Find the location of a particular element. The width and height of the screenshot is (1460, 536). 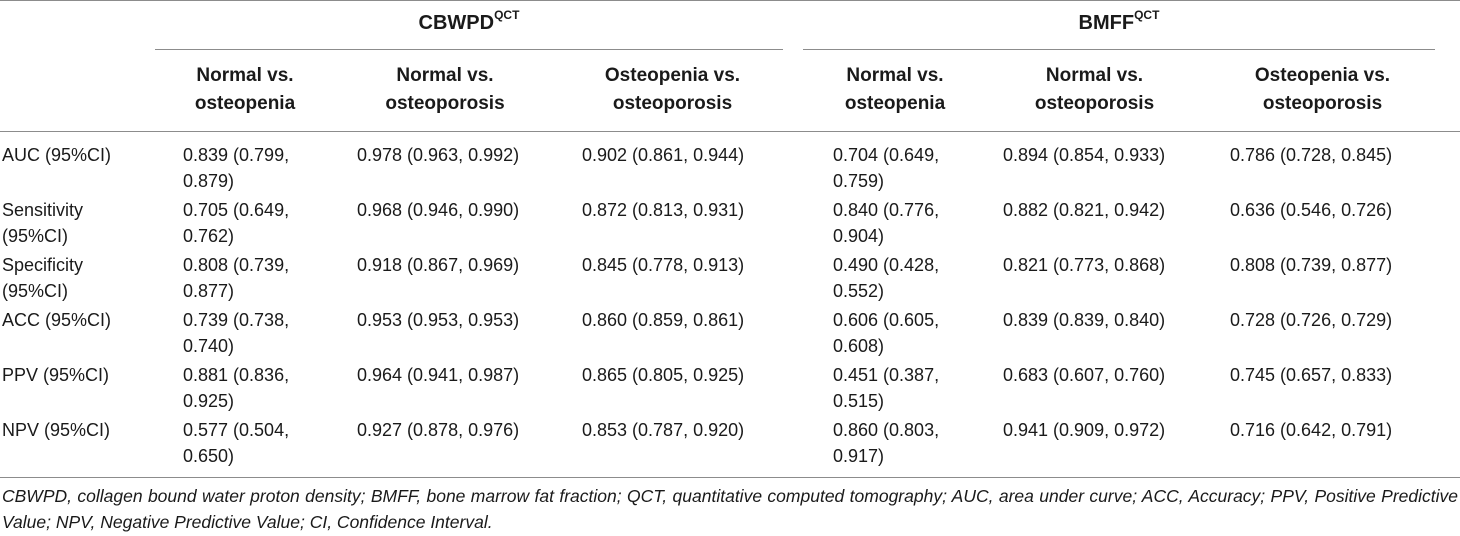

table-cell: 0.739 (0.738, 0.740) is located at coordinates (236, 333).